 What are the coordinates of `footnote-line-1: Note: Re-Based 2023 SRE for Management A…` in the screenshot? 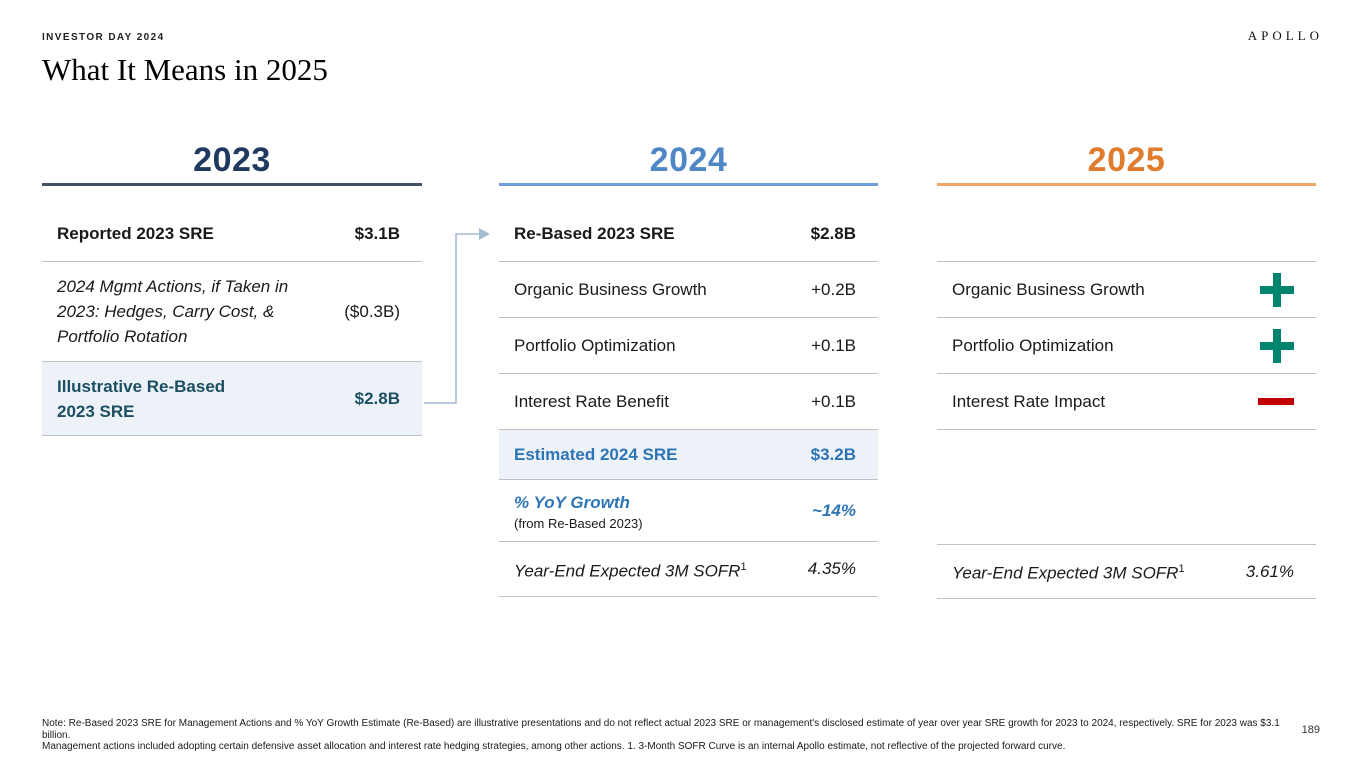 It's located at (661, 729).